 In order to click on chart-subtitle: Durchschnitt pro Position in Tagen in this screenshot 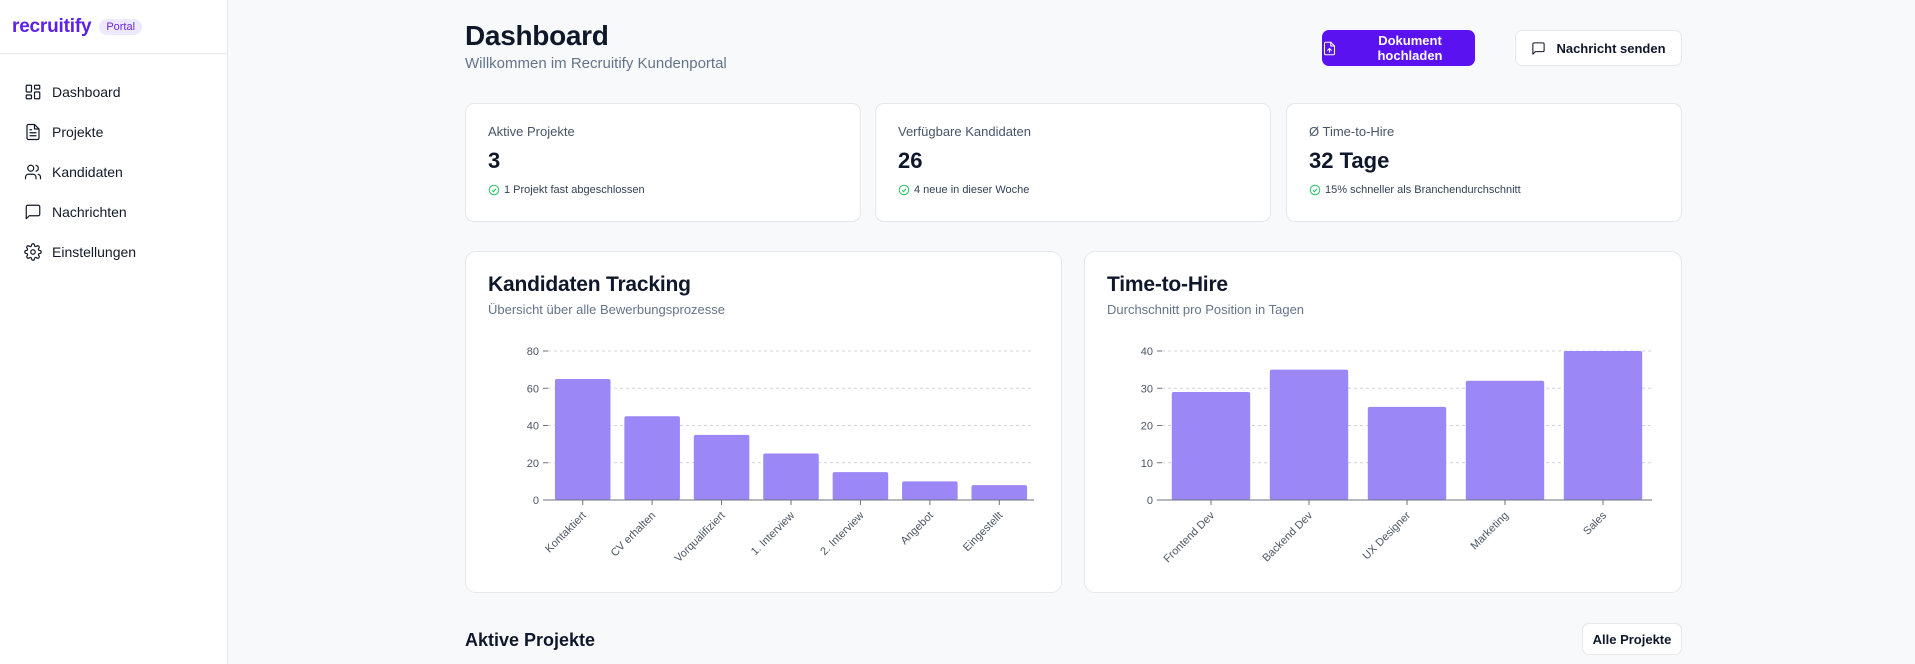, I will do `click(1206, 309)`.